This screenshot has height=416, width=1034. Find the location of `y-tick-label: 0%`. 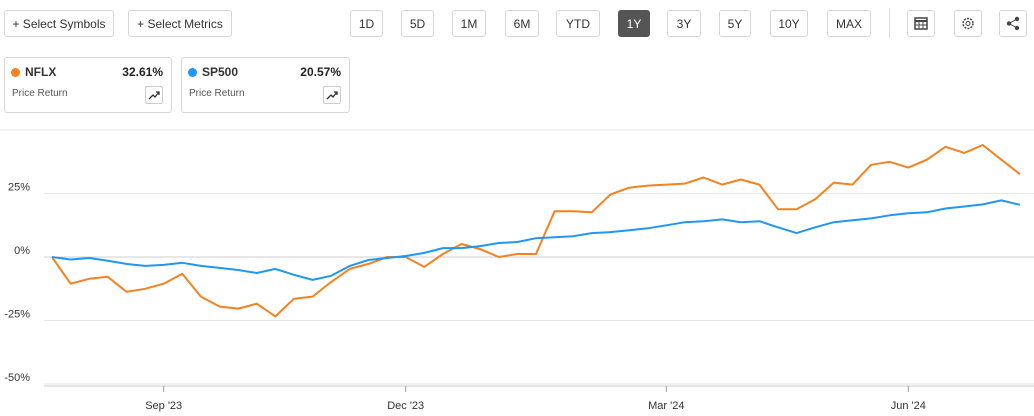

y-tick-label: 0% is located at coordinates (22, 251).